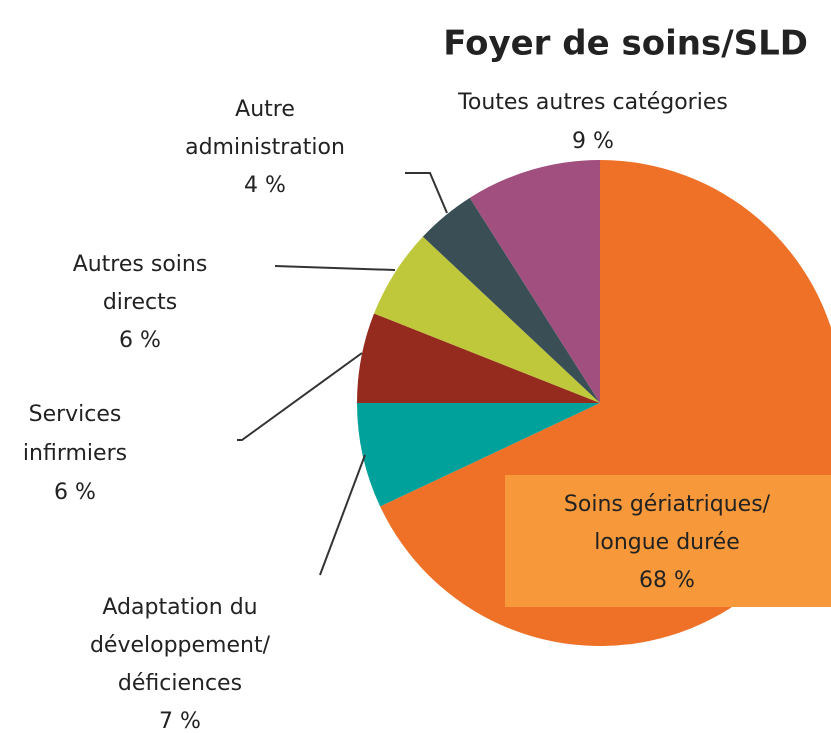 The image size is (831, 733). I want to click on slice-label: Services, so click(75, 414).